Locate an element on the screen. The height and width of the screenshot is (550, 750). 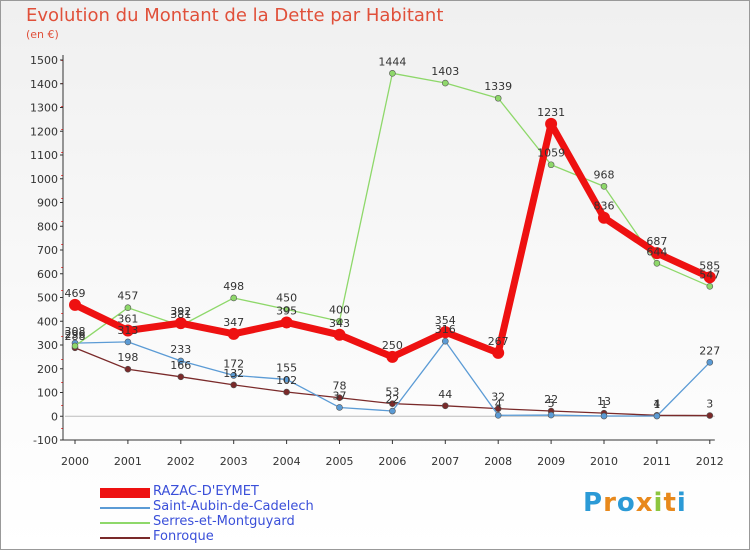
data-label: 400 is located at coordinates (339, 309).